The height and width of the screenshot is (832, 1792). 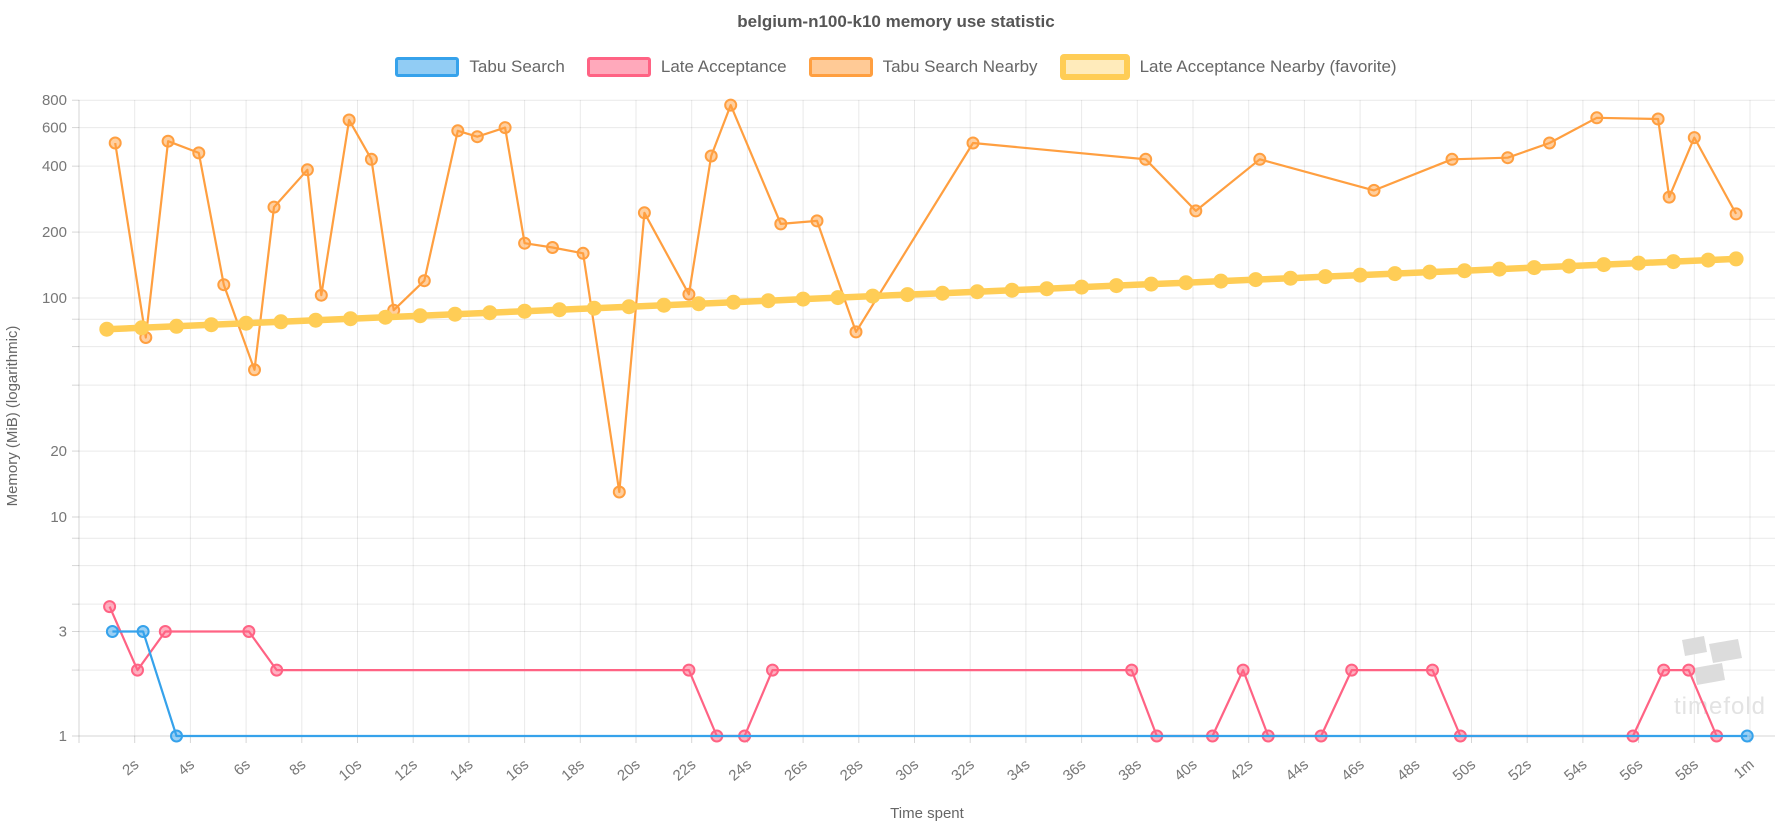 What do you see at coordinates (480, 67) in the screenshot?
I see `legend-item-tabu-search: Tabu Search` at bounding box center [480, 67].